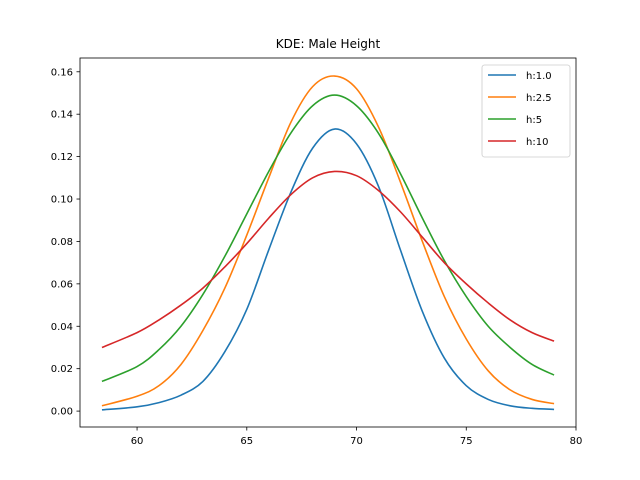 Image resolution: width=640 pixels, height=480 pixels. I want to click on y-tick-label: 0.06, so click(62, 284).